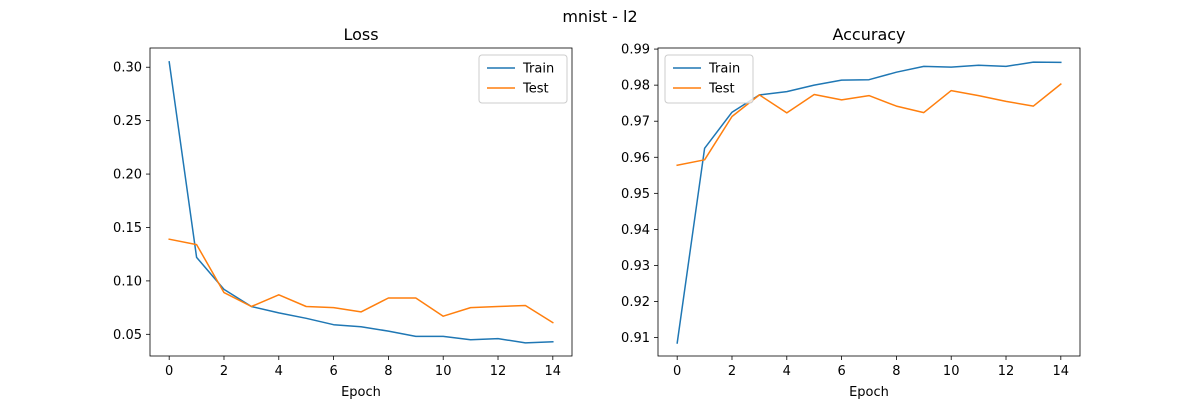  I want to click on chart-1-title: Accuracy, so click(868, 34).